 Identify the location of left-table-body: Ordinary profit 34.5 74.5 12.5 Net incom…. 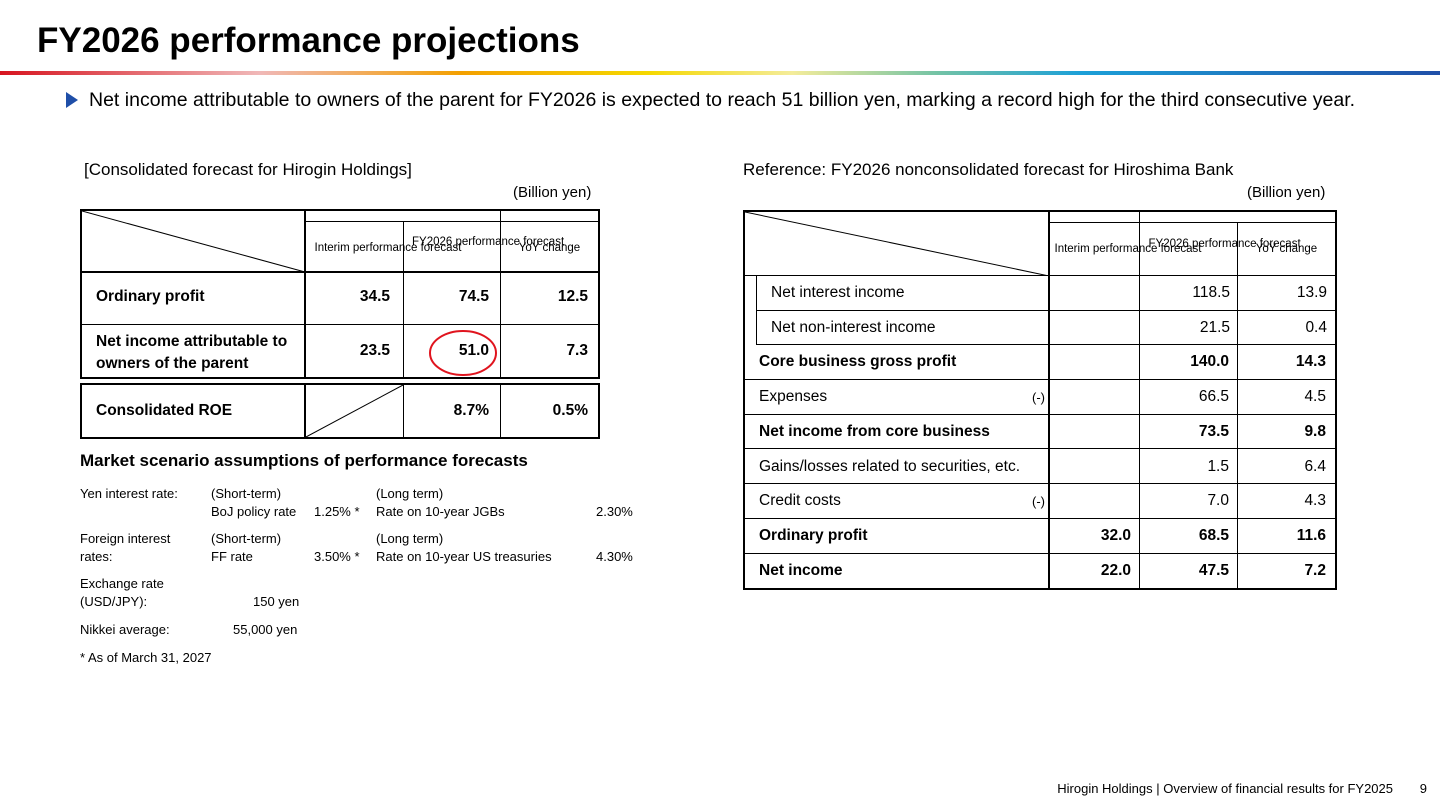
(340, 325).